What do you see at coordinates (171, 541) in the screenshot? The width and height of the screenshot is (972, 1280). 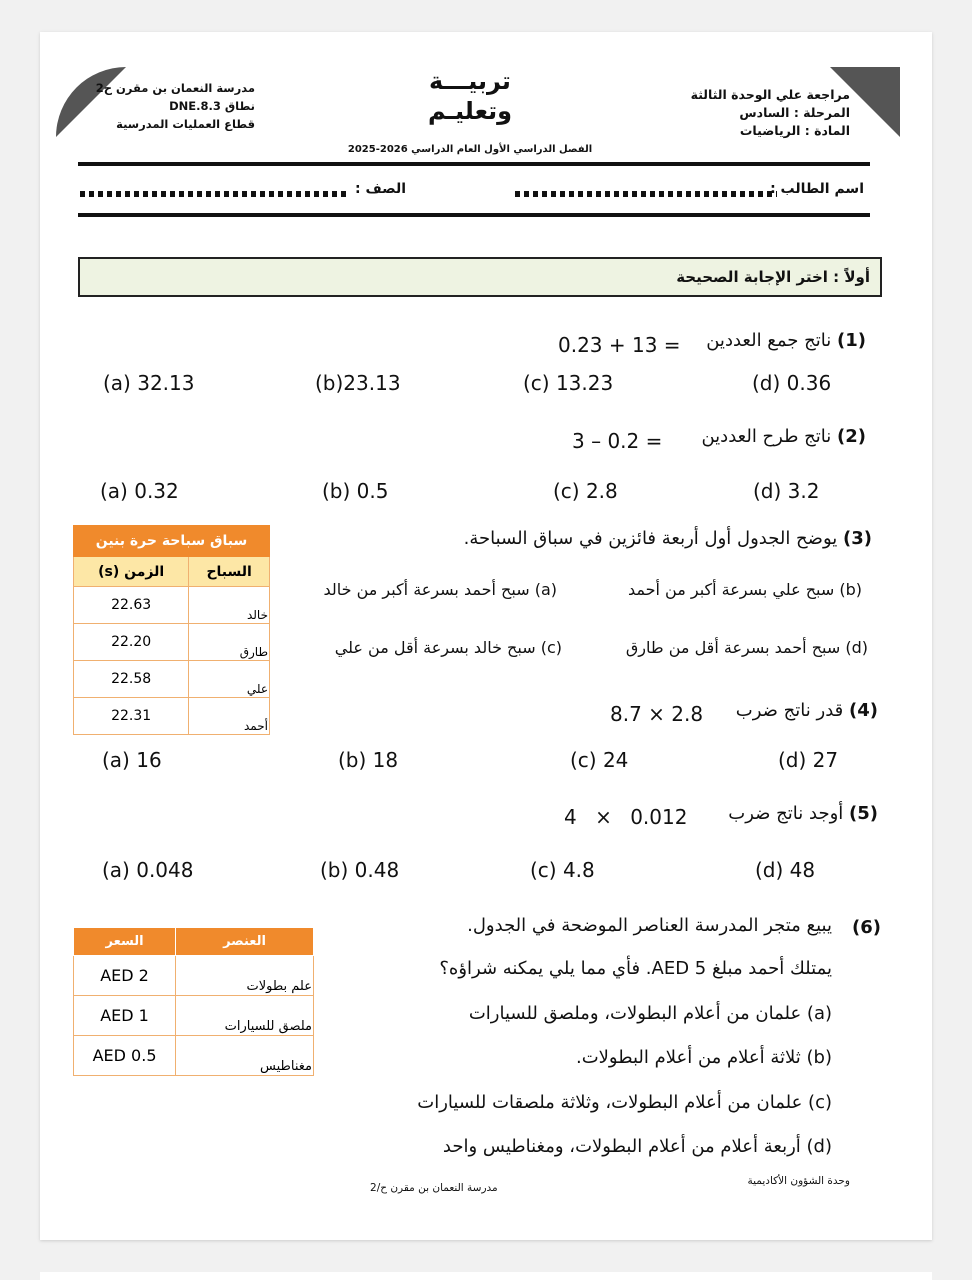 I see `table-title: سباق سباحة حرة بنين` at bounding box center [171, 541].